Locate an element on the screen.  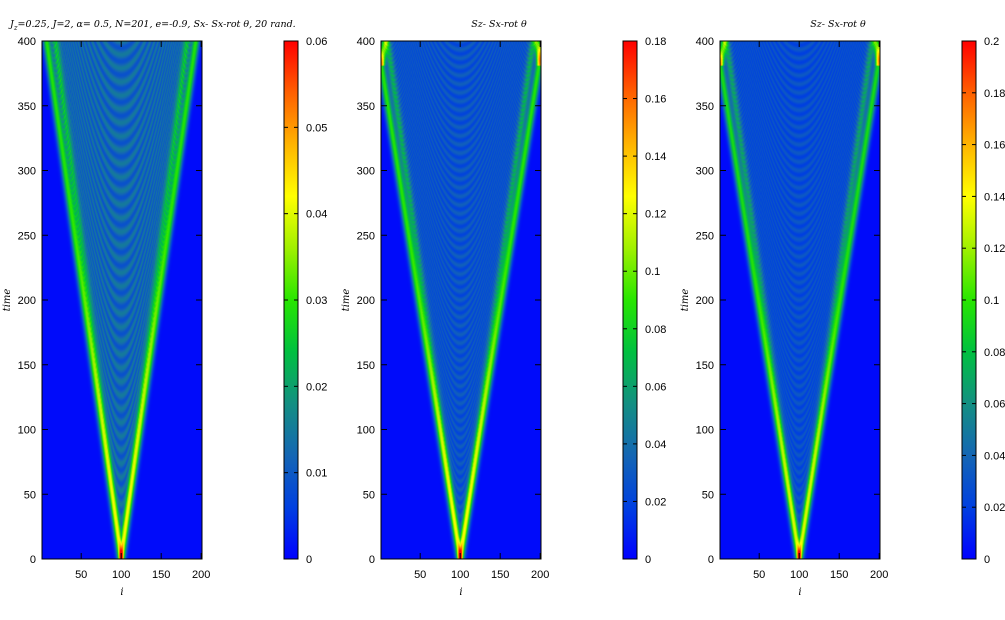
colorbar-tick-label: 0.2 is located at coordinates (991, 42).